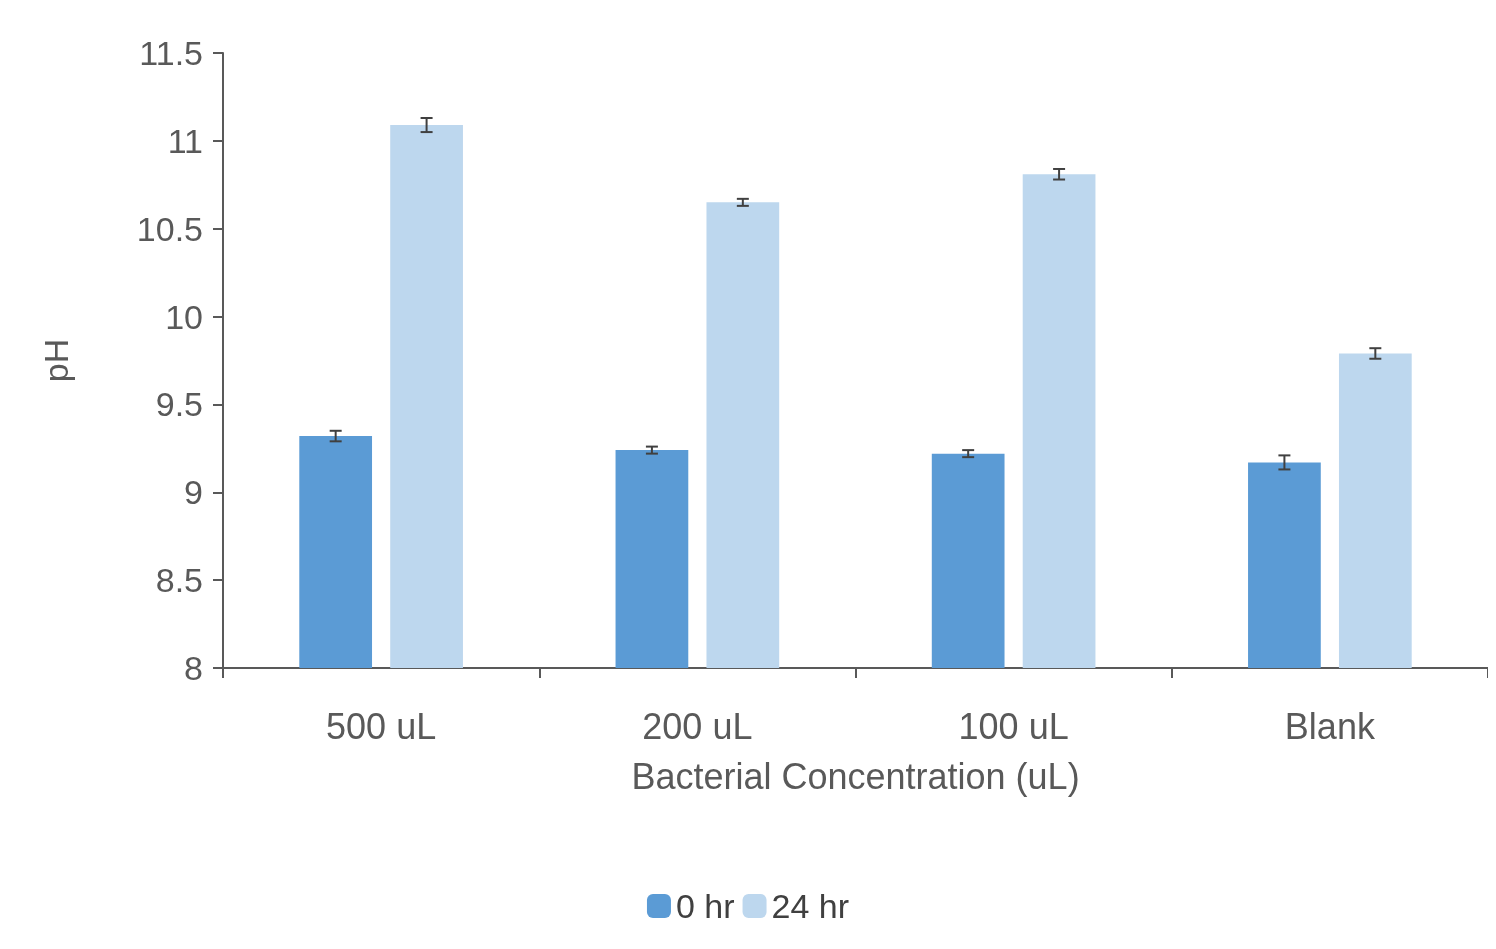  Describe the element at coordinates (171, 53) in the screenshot. I see `y-tick-label: 11.5` at that location.